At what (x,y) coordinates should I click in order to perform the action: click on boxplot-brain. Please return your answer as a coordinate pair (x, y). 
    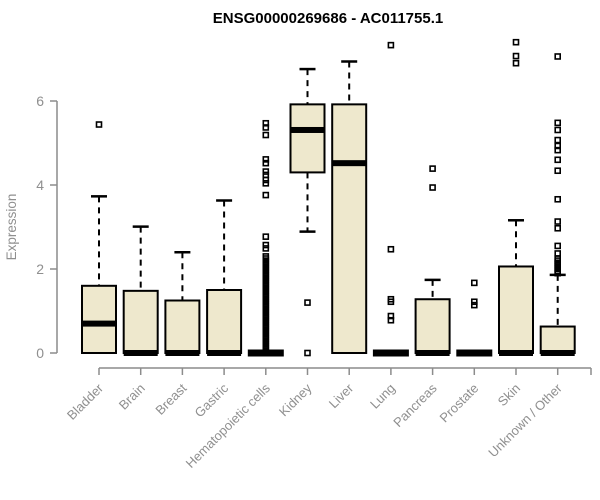
    Looking at the image, I should click on (140, 290).